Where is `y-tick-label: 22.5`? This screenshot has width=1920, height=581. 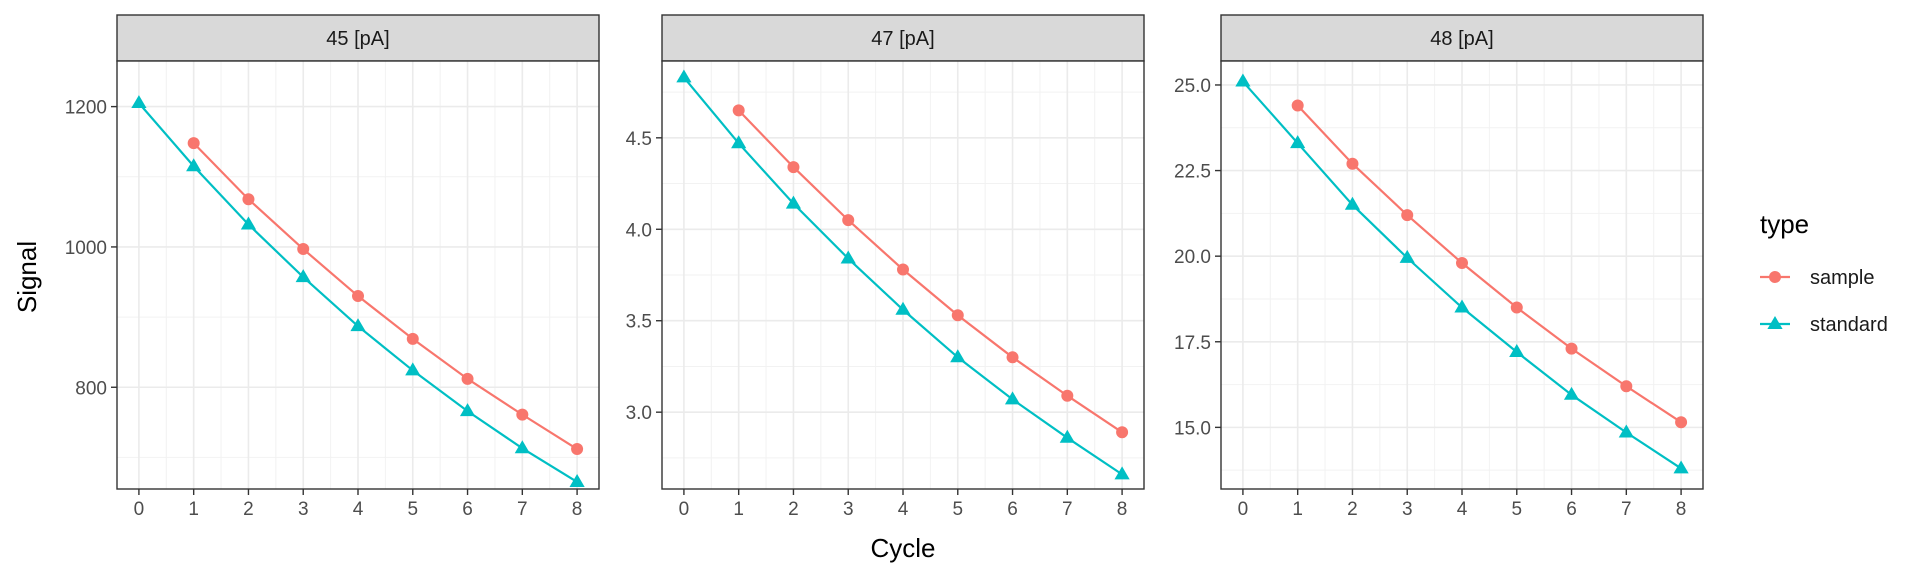 y-tick-label: 22.5 is located at coordinates (1192, 172).